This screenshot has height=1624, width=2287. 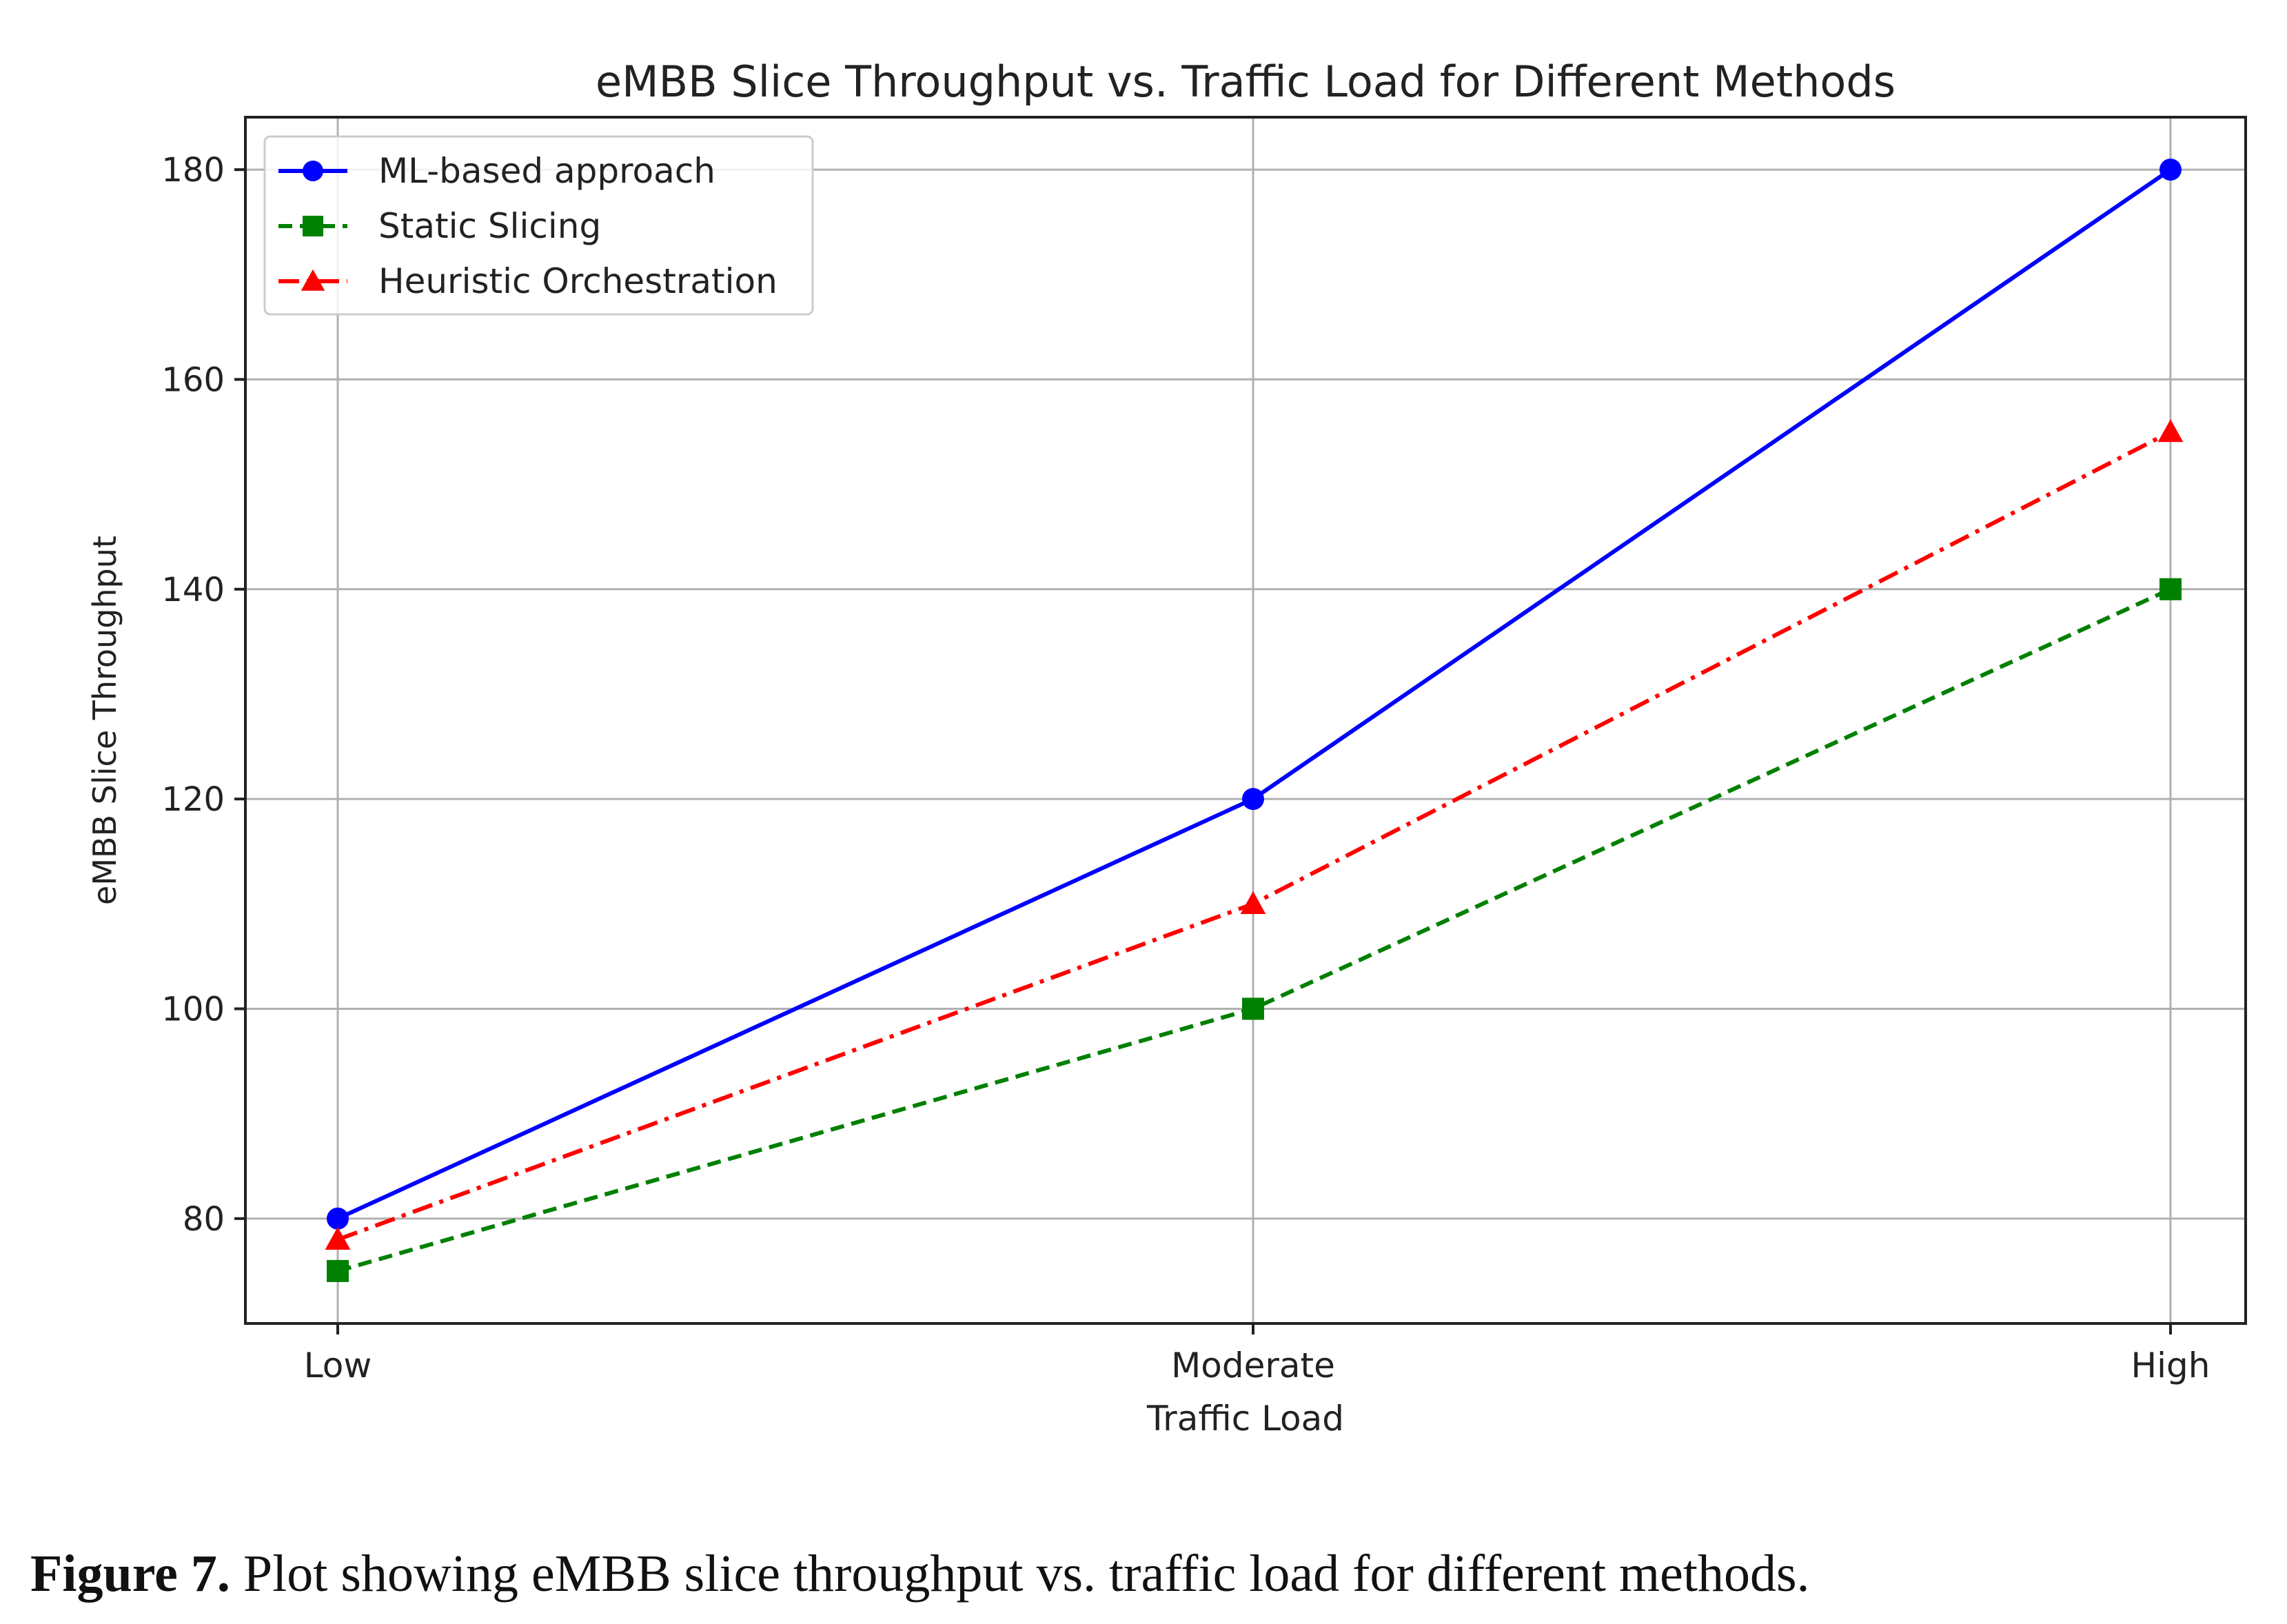 I want to click on legend-item: Heuristic Orchestration, so click(x=527, y=281).